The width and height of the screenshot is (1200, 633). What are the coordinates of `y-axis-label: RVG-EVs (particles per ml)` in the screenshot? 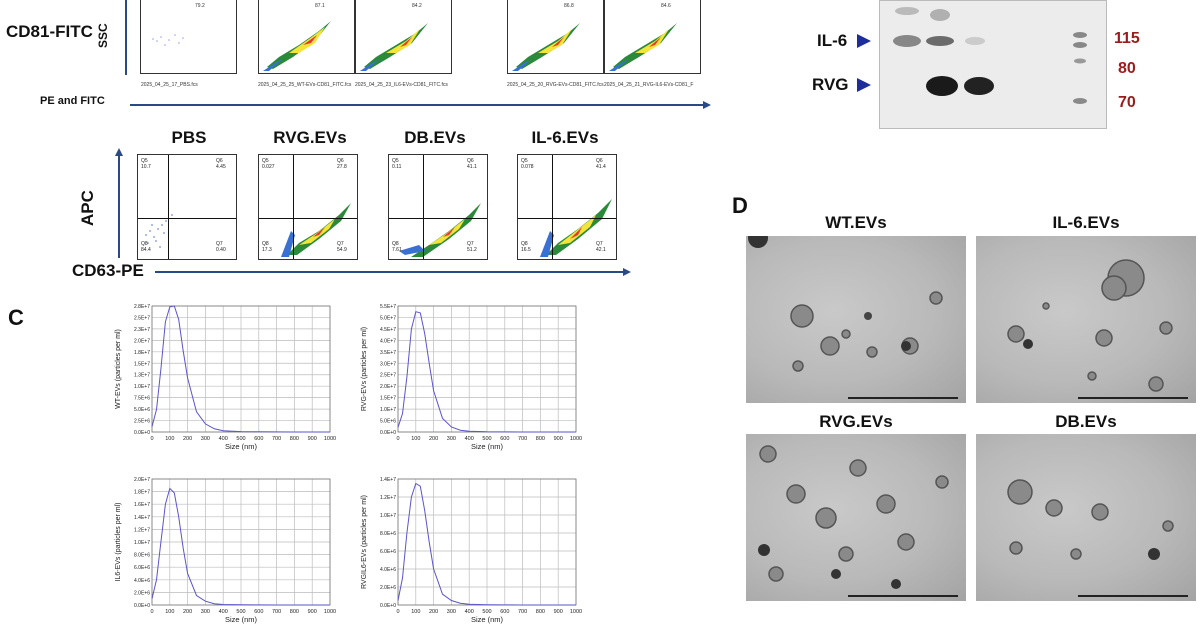 It's located at (364, 369).